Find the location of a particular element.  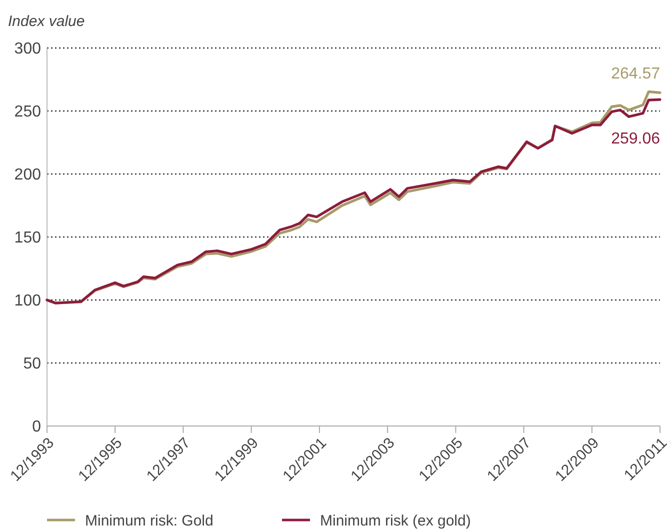

y-tick-label: 200 is located at coordinates (28, 175).